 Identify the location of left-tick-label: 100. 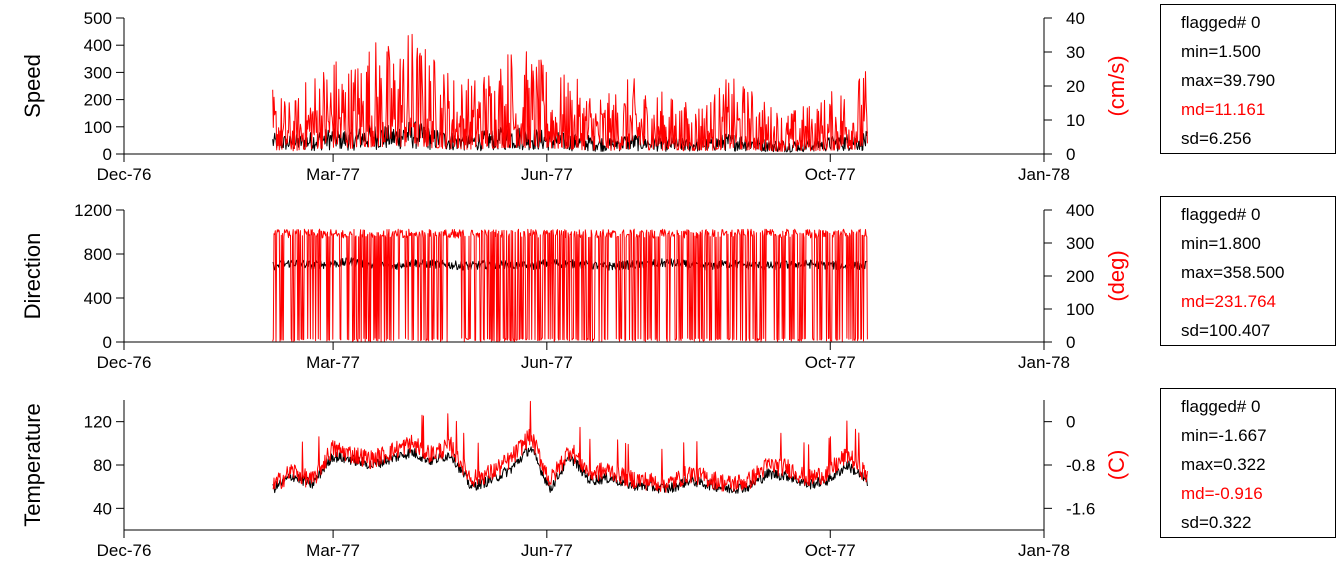
(98, 127).